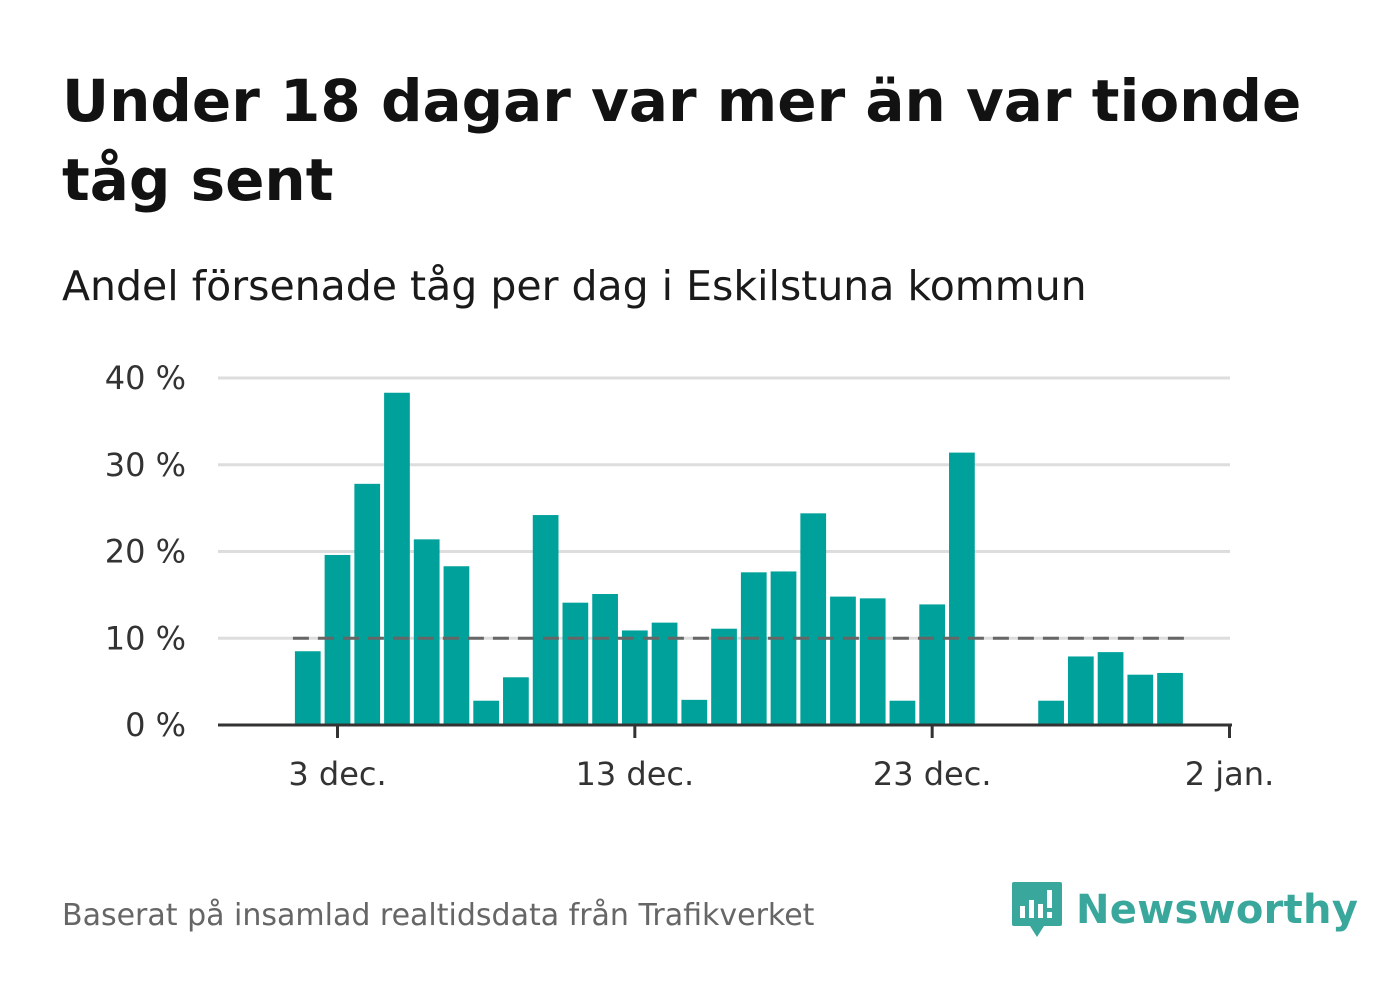  What do you see at coordinates (1217, 910) in the screenshot?
I see `logo-text: Newsworthy` at bounding box center [1217, 910].